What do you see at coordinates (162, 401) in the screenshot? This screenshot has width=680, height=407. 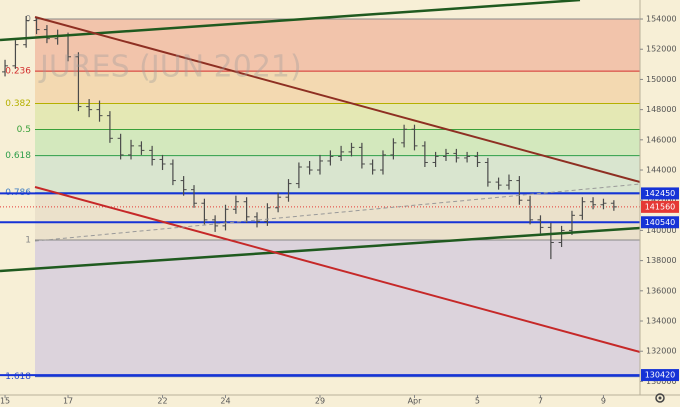 I see `x-tick-label: 22` at bounding box center [162, 401].